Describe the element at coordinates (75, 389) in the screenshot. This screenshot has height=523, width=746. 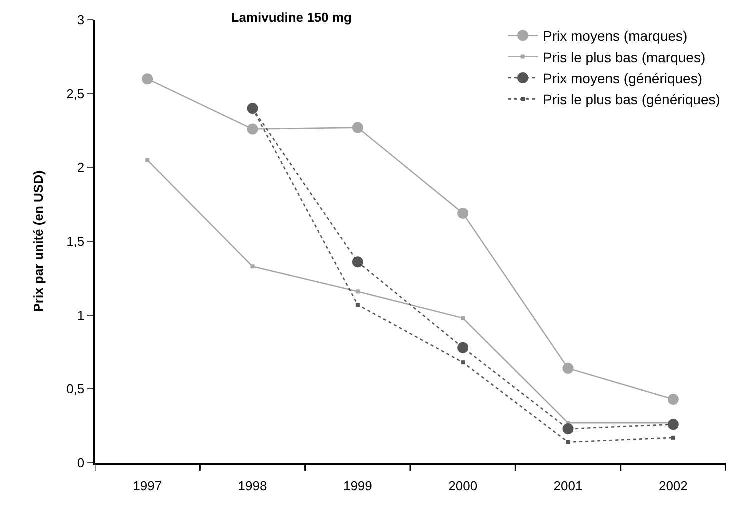
I see `y-tick-label: 0,5` at that location.